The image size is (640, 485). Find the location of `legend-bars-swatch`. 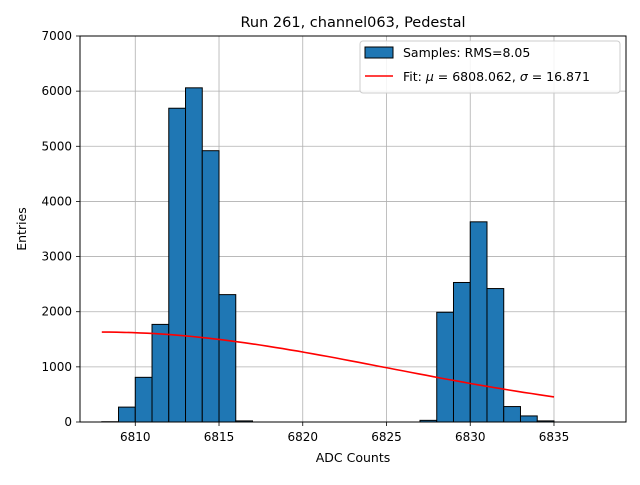

legend-bars-swatch is located at coordinates (379, 52).